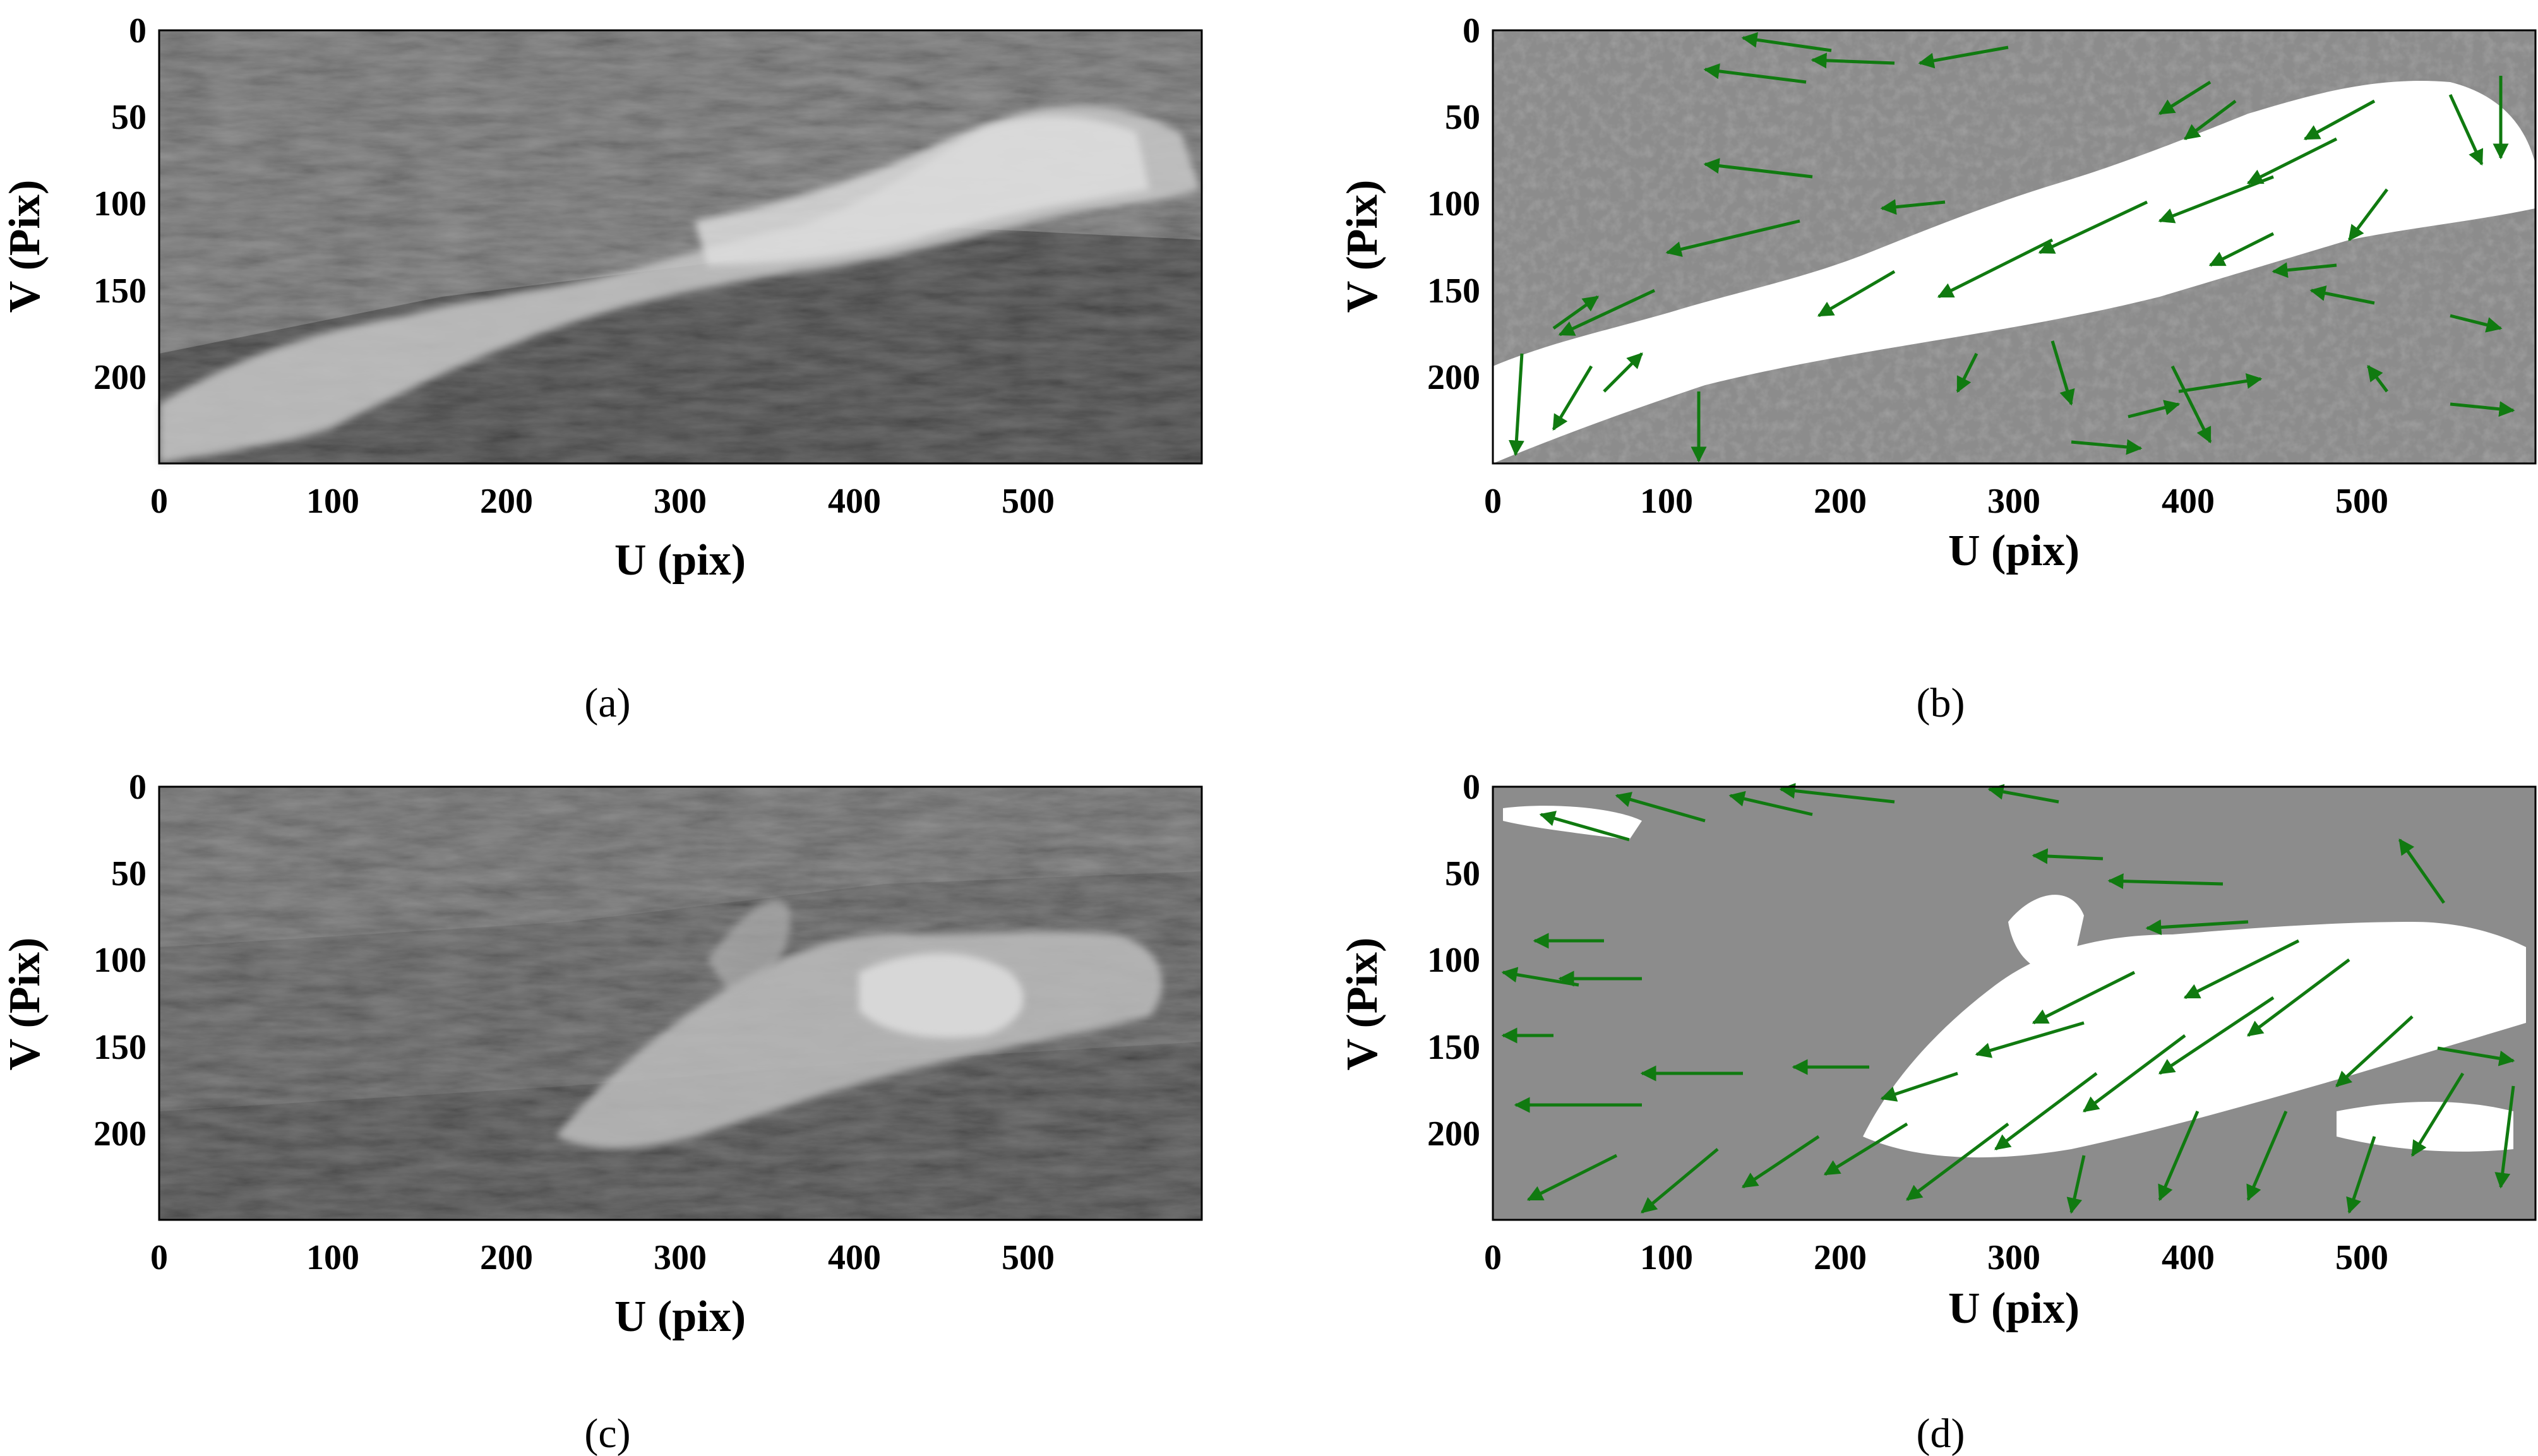 The image size is (2538, 1456). I want to click on foam-mask-b, so click(2014, 247).